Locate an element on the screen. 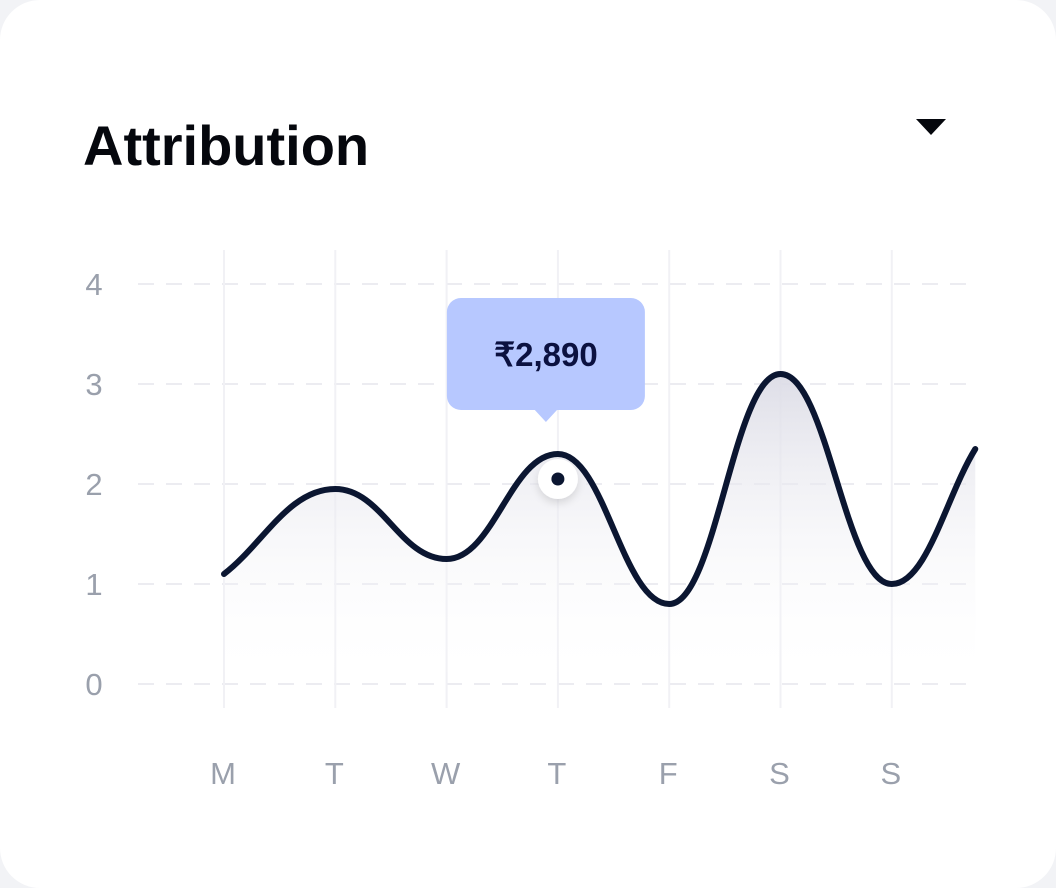  y-axis-ticks: 0 1 2 3 4 is located at coordinates (93, 484).